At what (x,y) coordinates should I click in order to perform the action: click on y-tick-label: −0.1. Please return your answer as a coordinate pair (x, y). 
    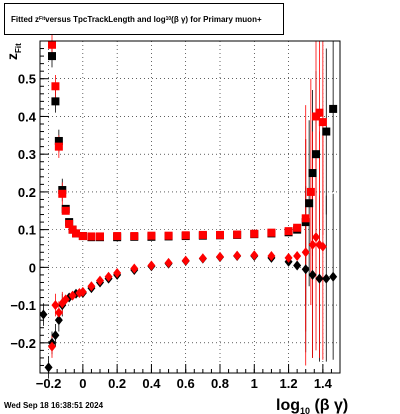
    Looking at the image, I should click on (23, 305).